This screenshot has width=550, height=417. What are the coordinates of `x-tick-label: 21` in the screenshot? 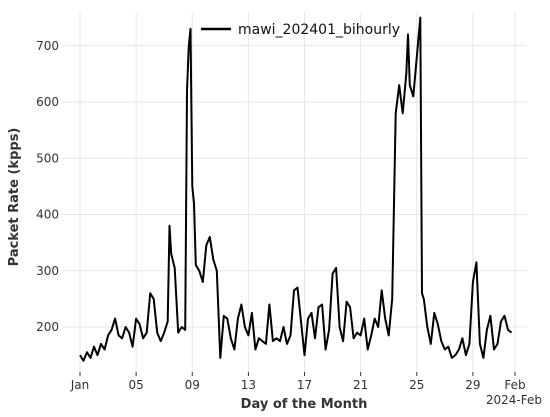 It's located at (360, 385).